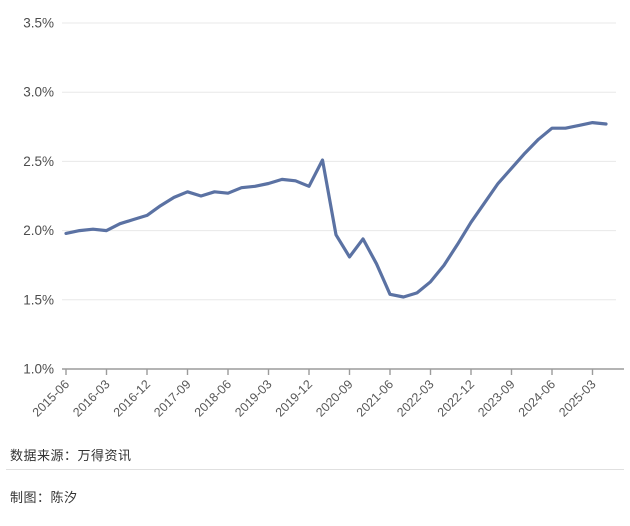 The height and width of the screenshot is (526, 630). What do you see at coordinates (315, 469) in the screenshot?
I see `footer-divider` at bounding box center [315, 469].